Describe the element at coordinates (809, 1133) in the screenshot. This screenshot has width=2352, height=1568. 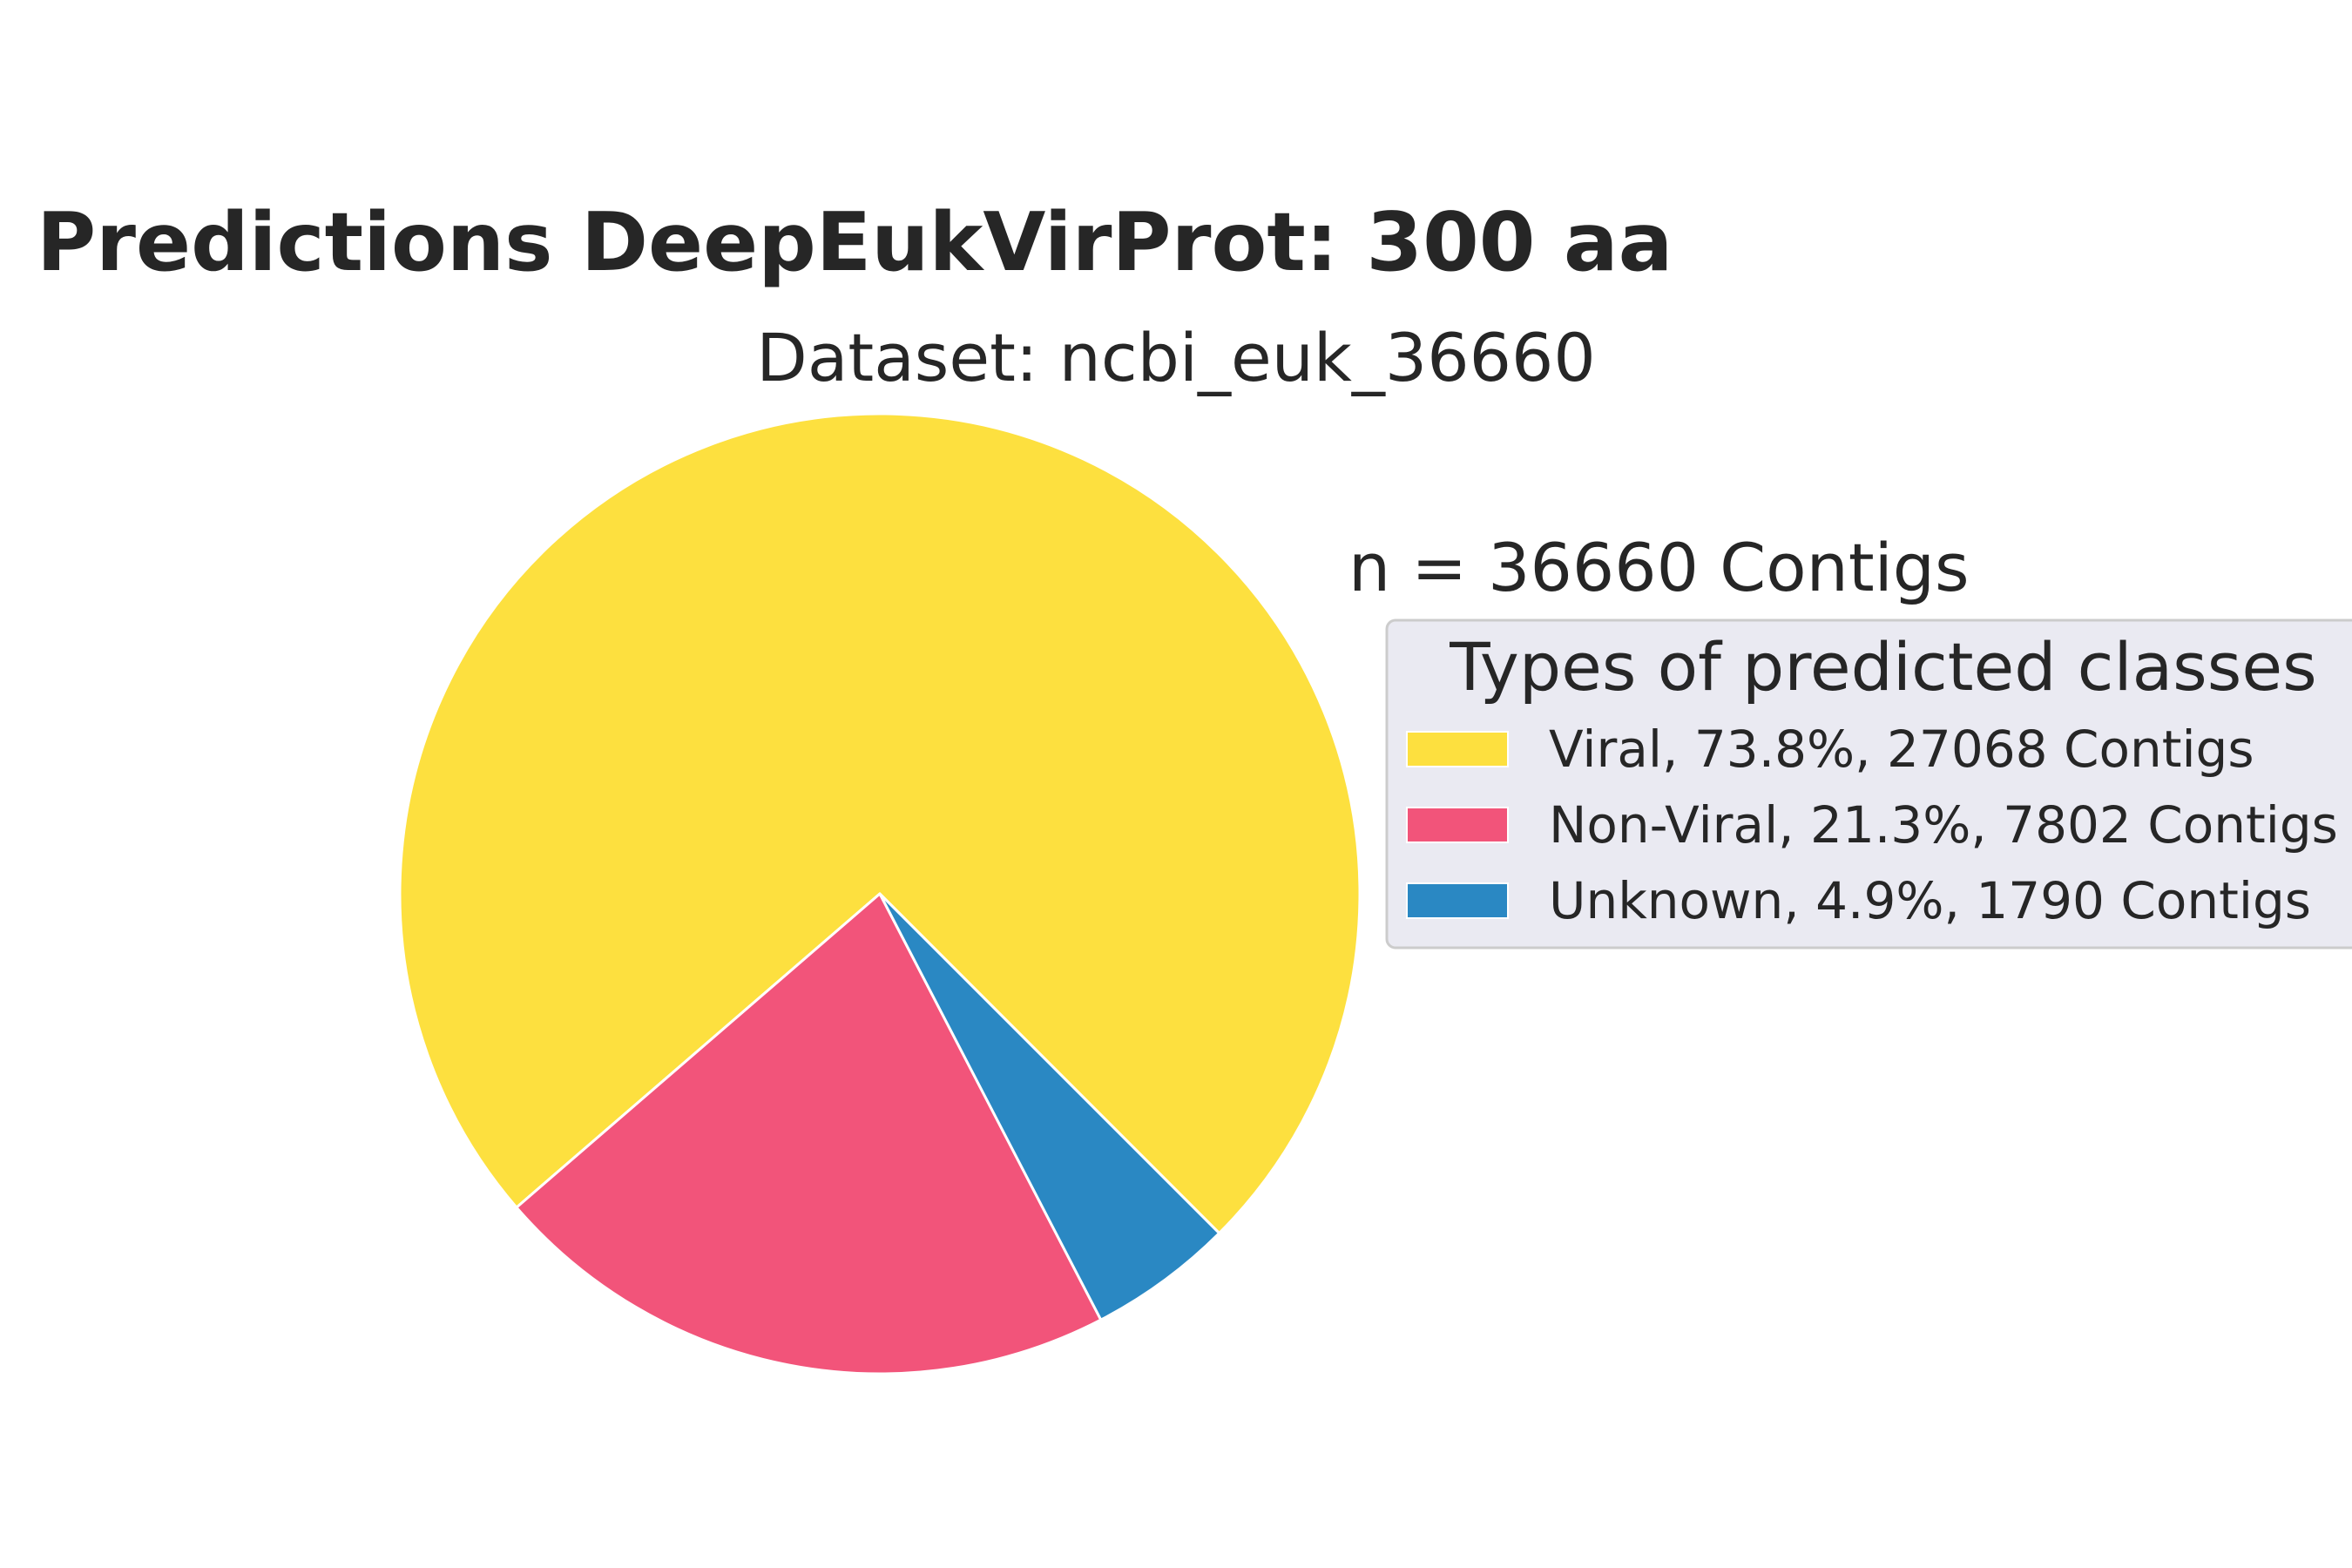
I see `pie-slice-non-viral` at that location.